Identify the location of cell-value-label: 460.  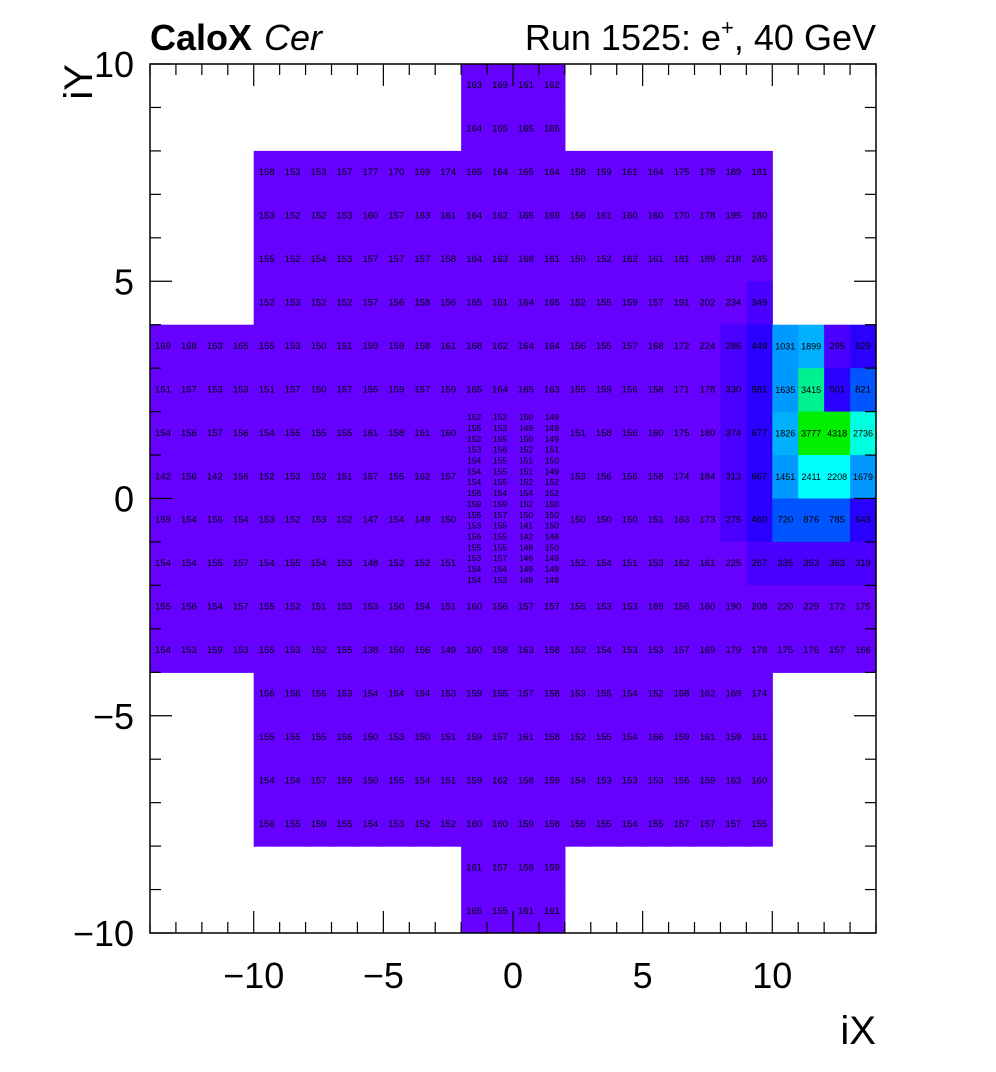
(759, 520).